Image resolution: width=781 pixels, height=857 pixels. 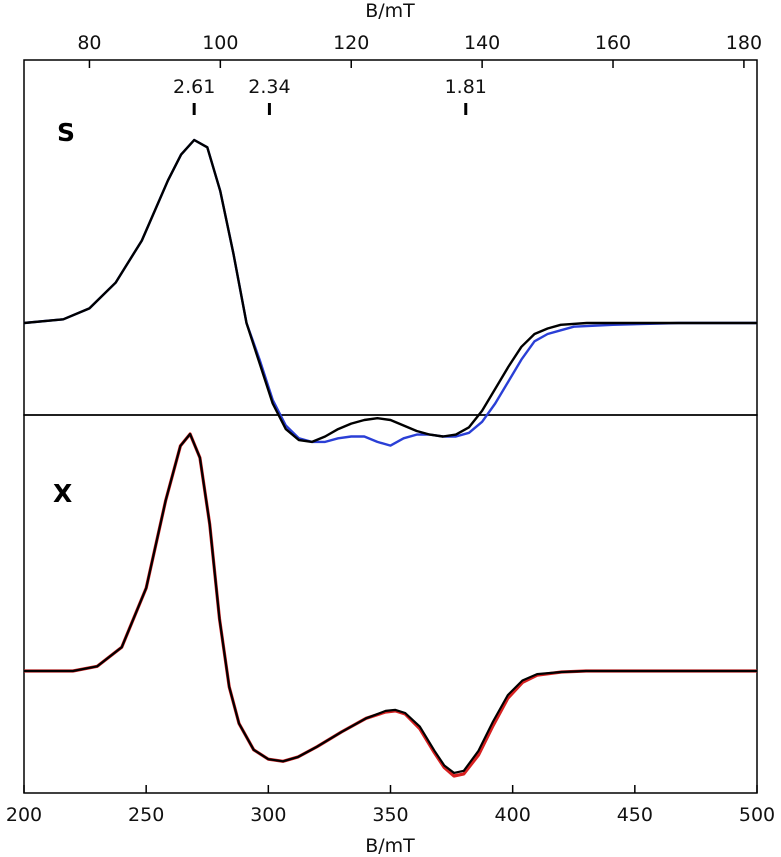 What do you see at coordinates (744, 43) in the screenshot?
I see `top-tick-label: 180` at bounding box center [744, 43].